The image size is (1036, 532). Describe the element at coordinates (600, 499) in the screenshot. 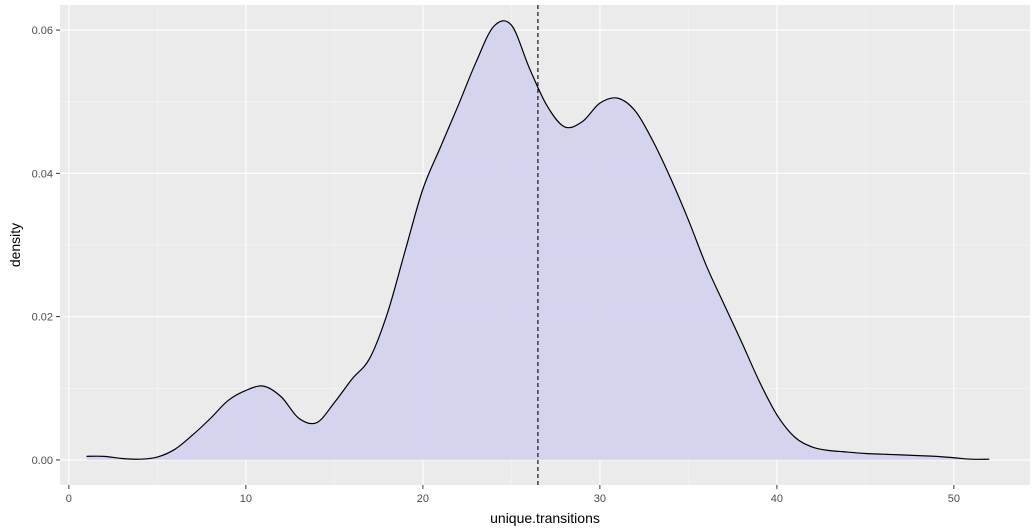

I see `x-tick-label: 30` at that location.